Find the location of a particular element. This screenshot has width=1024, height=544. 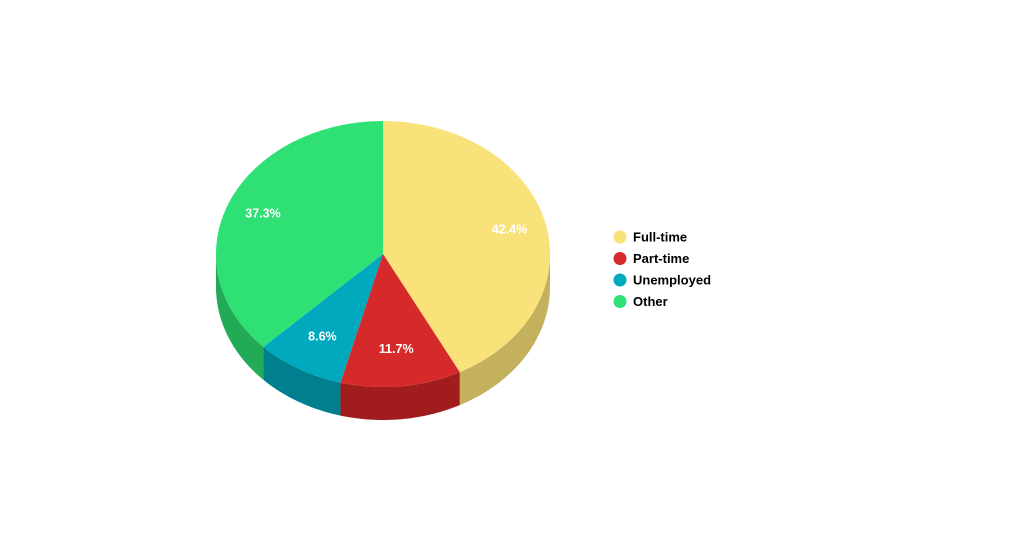

legend-item-unemployed: Unemployed is located at coordinates (662, 280).